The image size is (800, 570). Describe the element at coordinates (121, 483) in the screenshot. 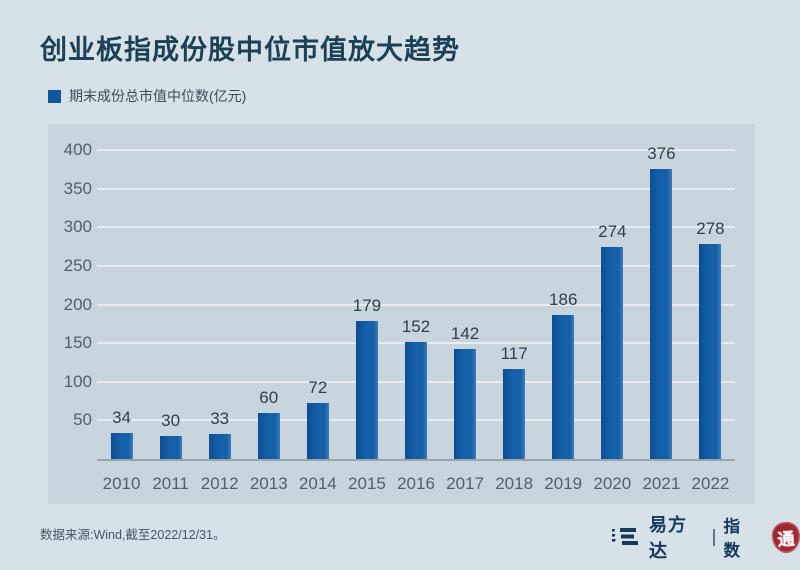

I see `x-axis-tick-label: 2010` at that location.